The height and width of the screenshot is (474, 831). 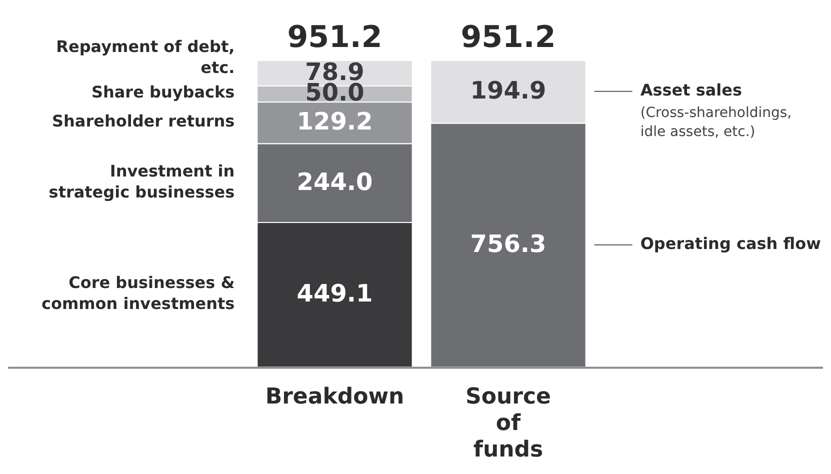 I want to click on series-label: Repayment of debt, etc., so click(x=145, y=56).